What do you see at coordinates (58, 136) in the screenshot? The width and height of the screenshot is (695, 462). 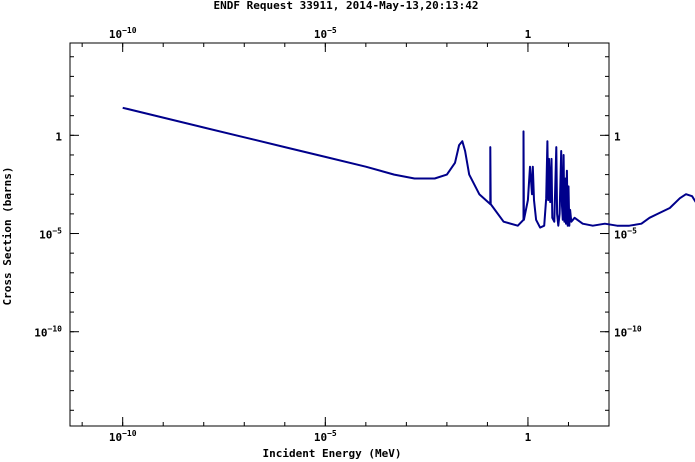 I see `y-tick-label: 1` at bounding box center [58, 136].